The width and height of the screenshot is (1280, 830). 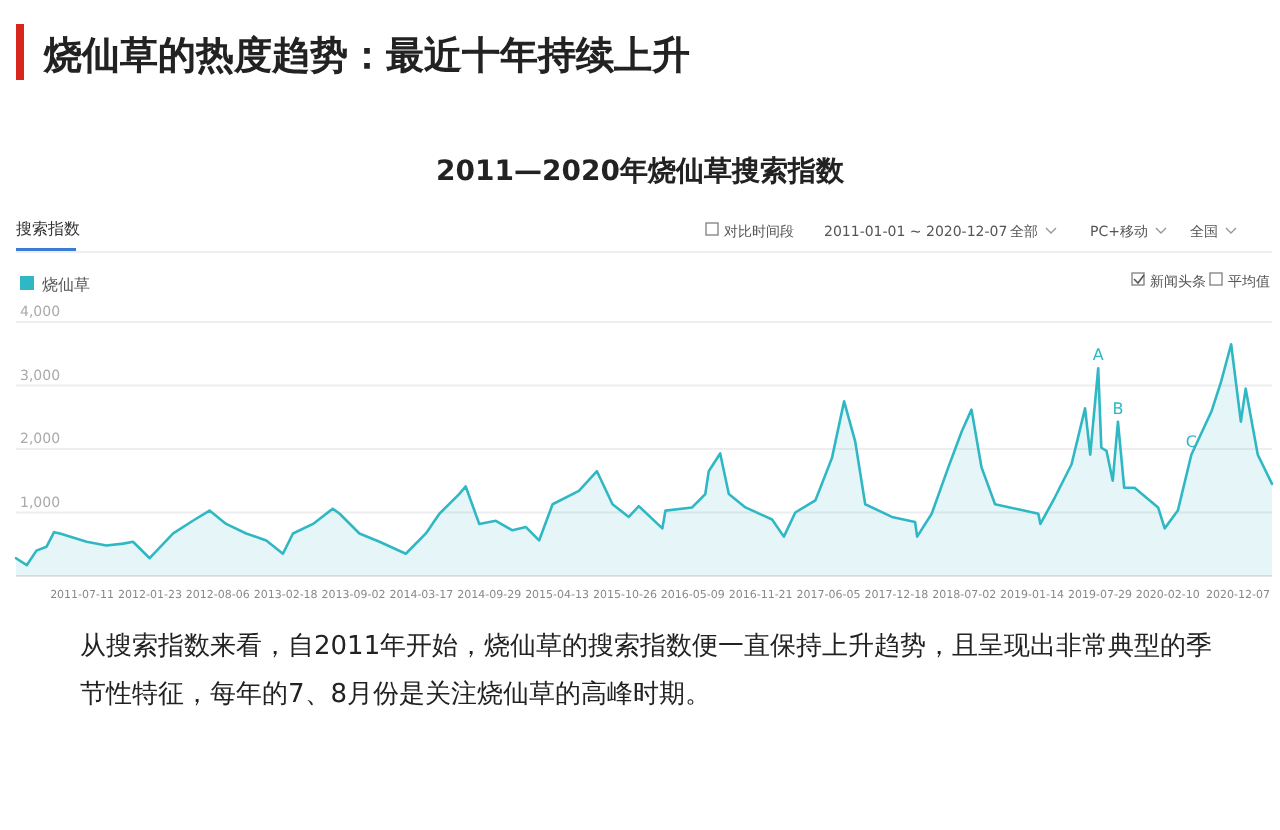 I want to click on legend-label: 烧仙草, so click(x=66, y=285).